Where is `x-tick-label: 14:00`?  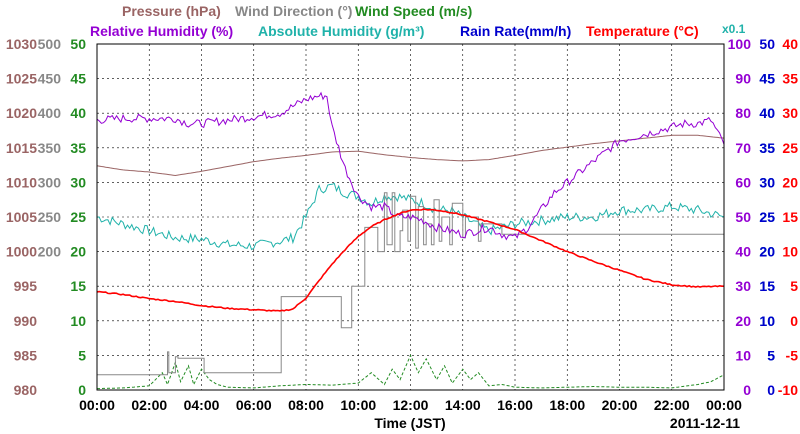
x-tick-label: 14:00 is located at coordinates (463, 405).